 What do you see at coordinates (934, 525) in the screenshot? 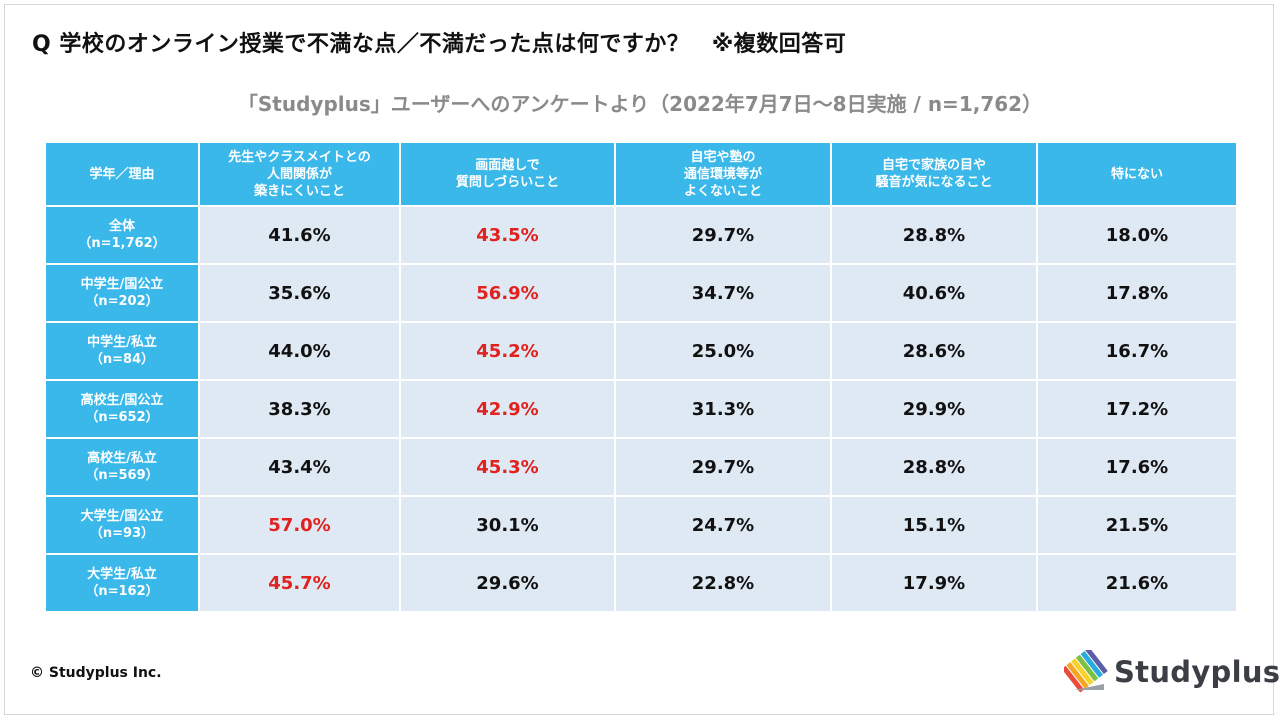
I see `value-cell: 15.1%` at bounding box center [934, 525].